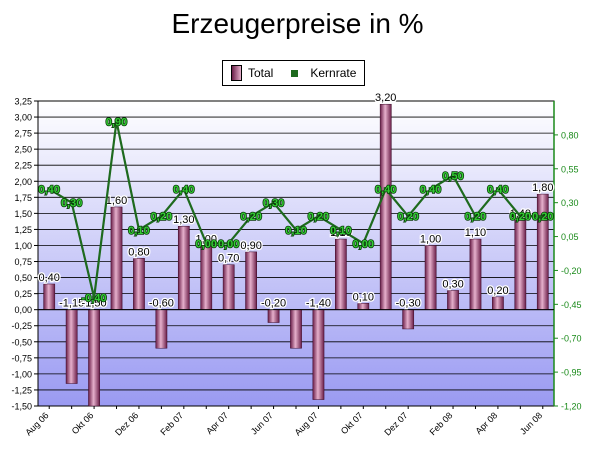 The height and width of the screenshot is (450, 595). What do you see at coordinates (23, 214) in the screenshot?
I see `y-left-tick-label: 1,50` at bounding box center [23, 214].